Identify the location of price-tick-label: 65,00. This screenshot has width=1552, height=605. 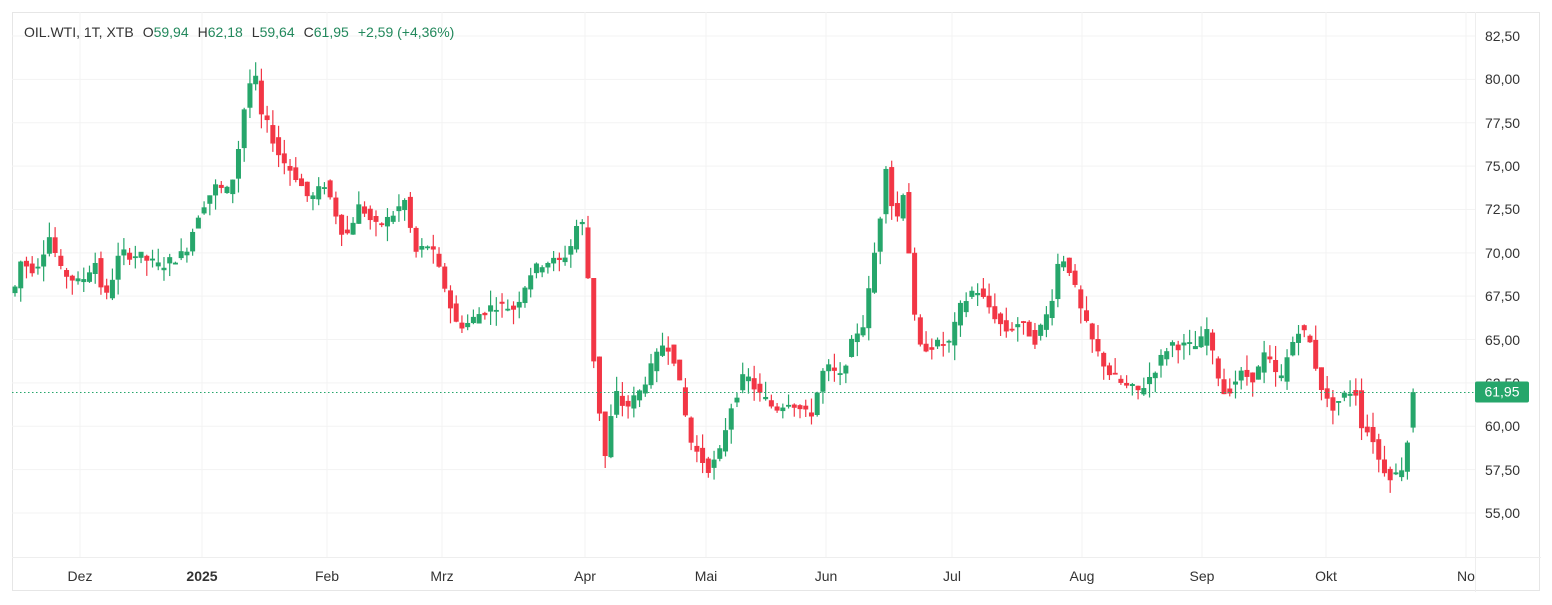
(1503, 339).